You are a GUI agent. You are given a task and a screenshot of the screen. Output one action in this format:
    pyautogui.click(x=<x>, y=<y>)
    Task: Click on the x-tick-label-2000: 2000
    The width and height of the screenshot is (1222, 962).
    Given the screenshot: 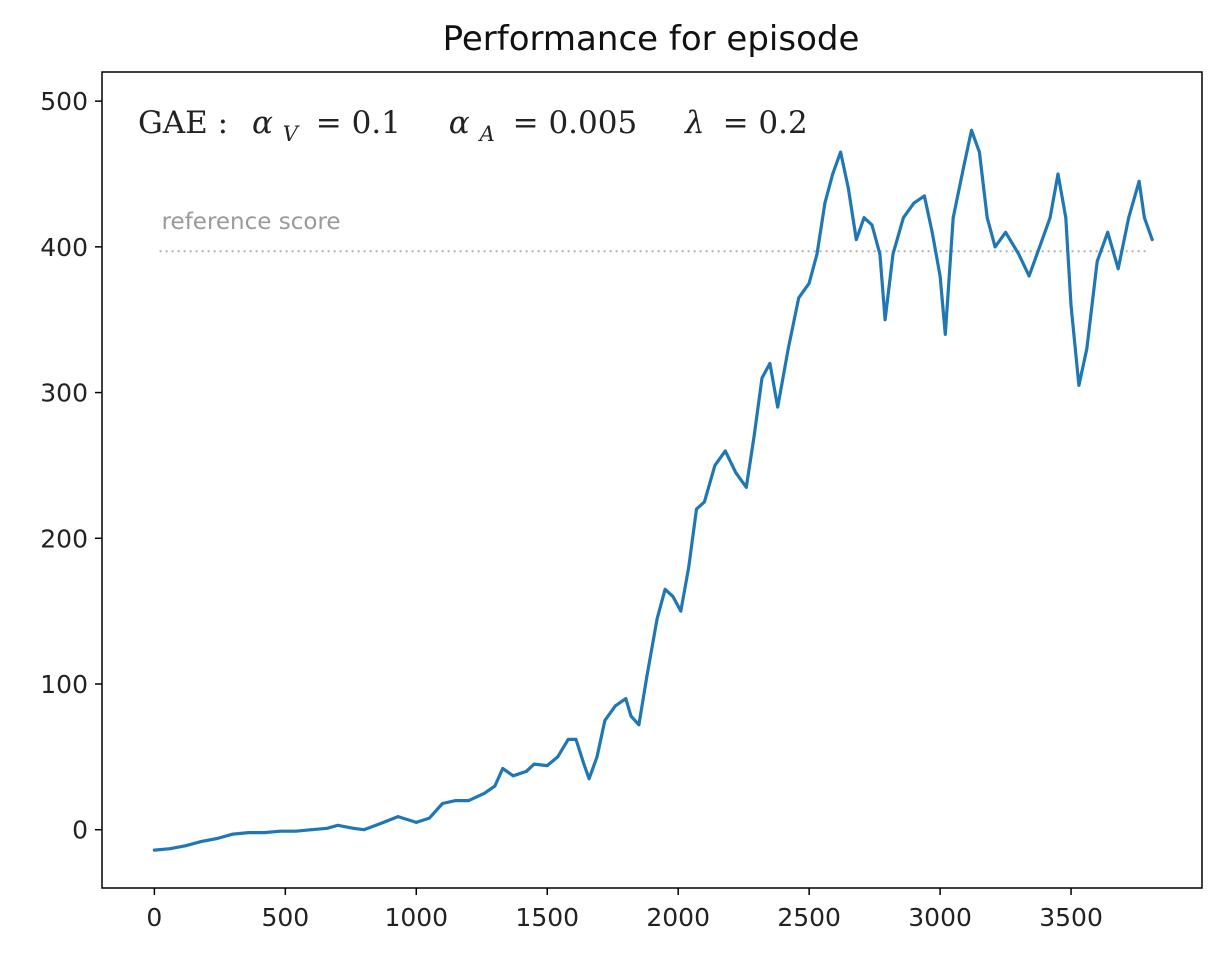 What is the action you would take?
    pyautogui.click(x=678, y=917)
    